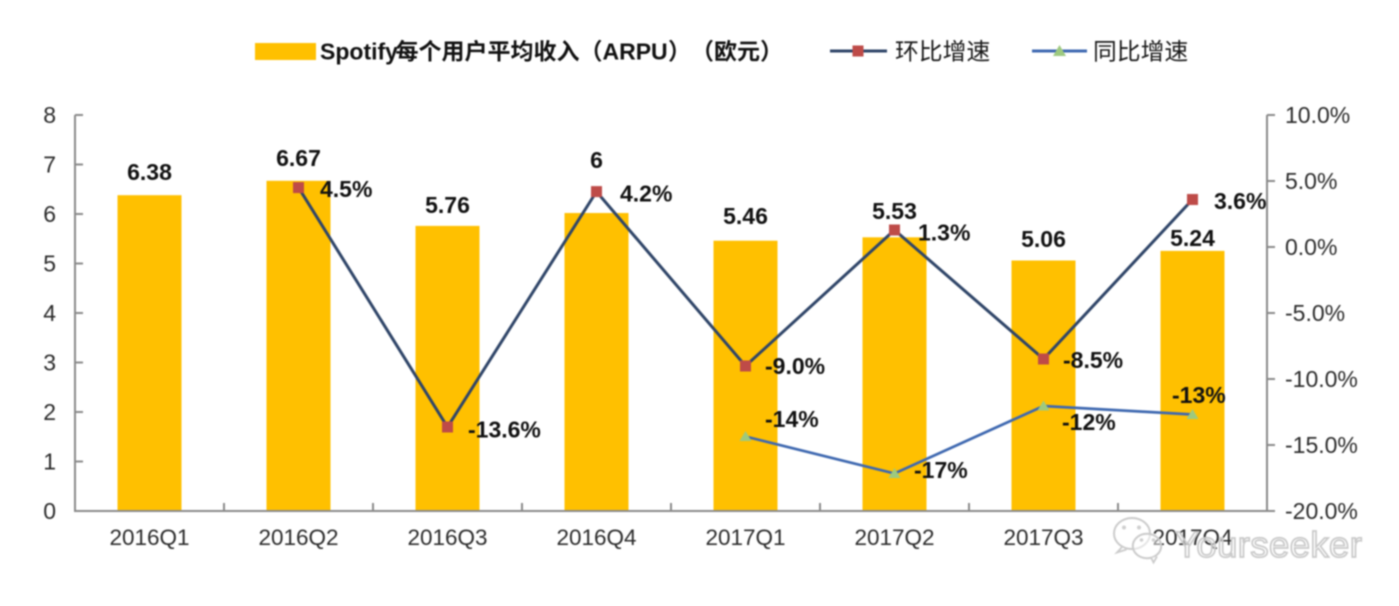  What do you see at coordinates (49, 164) in the screenshot?
I see `svg-text: 7` at bounding box center [49, 164].